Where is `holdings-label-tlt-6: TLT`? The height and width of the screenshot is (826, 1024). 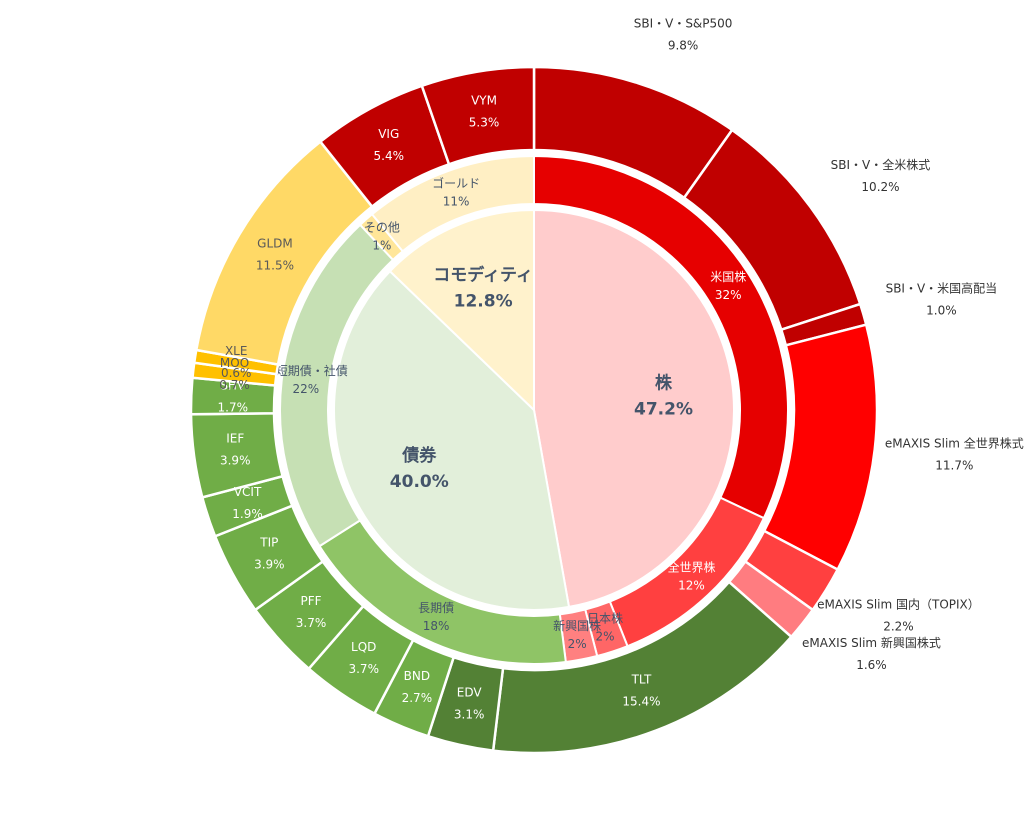
holdings-label-tlt-6: TLT is located at coordinates (641, 680).